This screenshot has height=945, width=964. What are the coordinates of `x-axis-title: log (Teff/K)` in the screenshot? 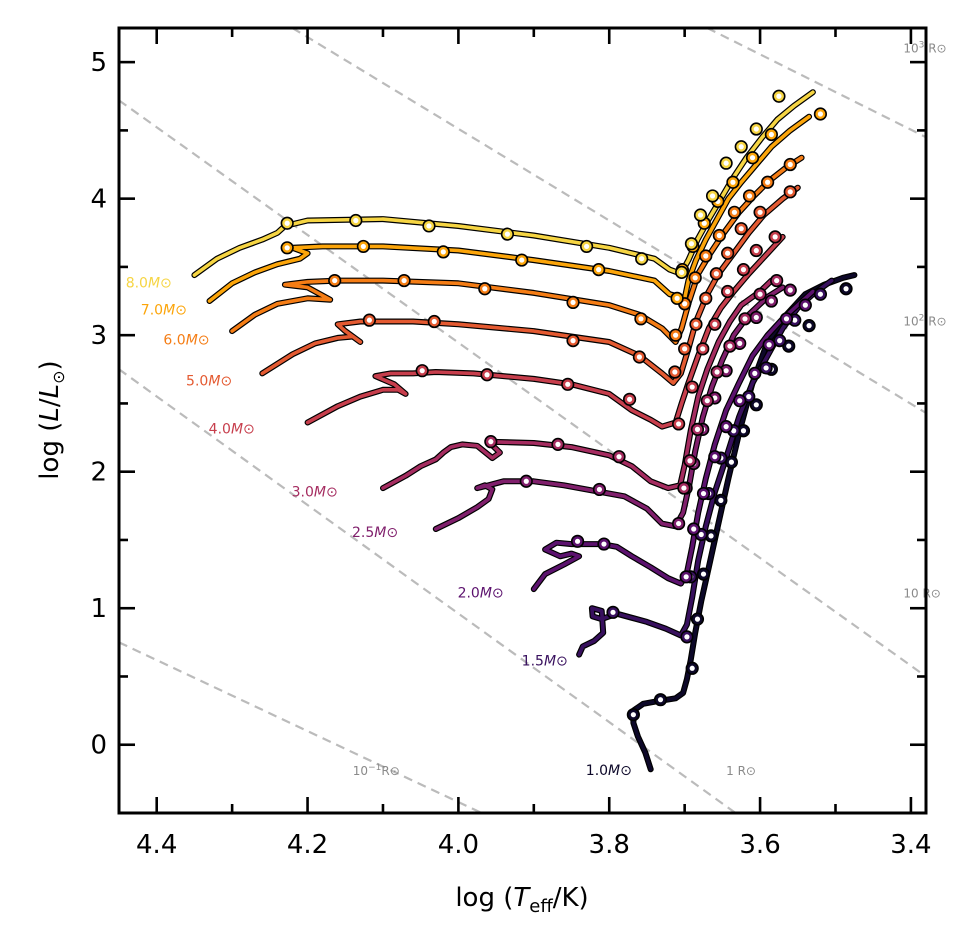 It's located at (521, 900).